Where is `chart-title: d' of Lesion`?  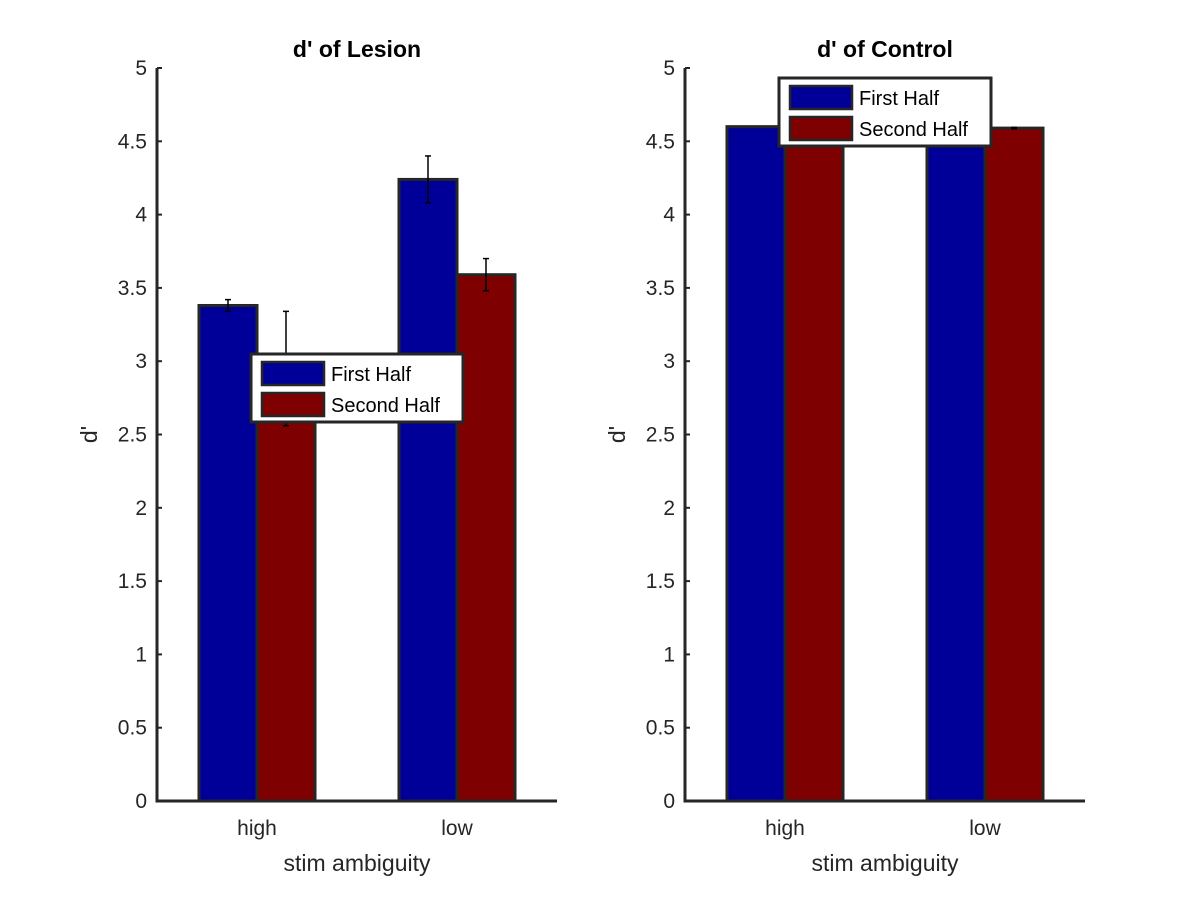
chart-title: d' of Lesion is located at coordinates (357, 49).